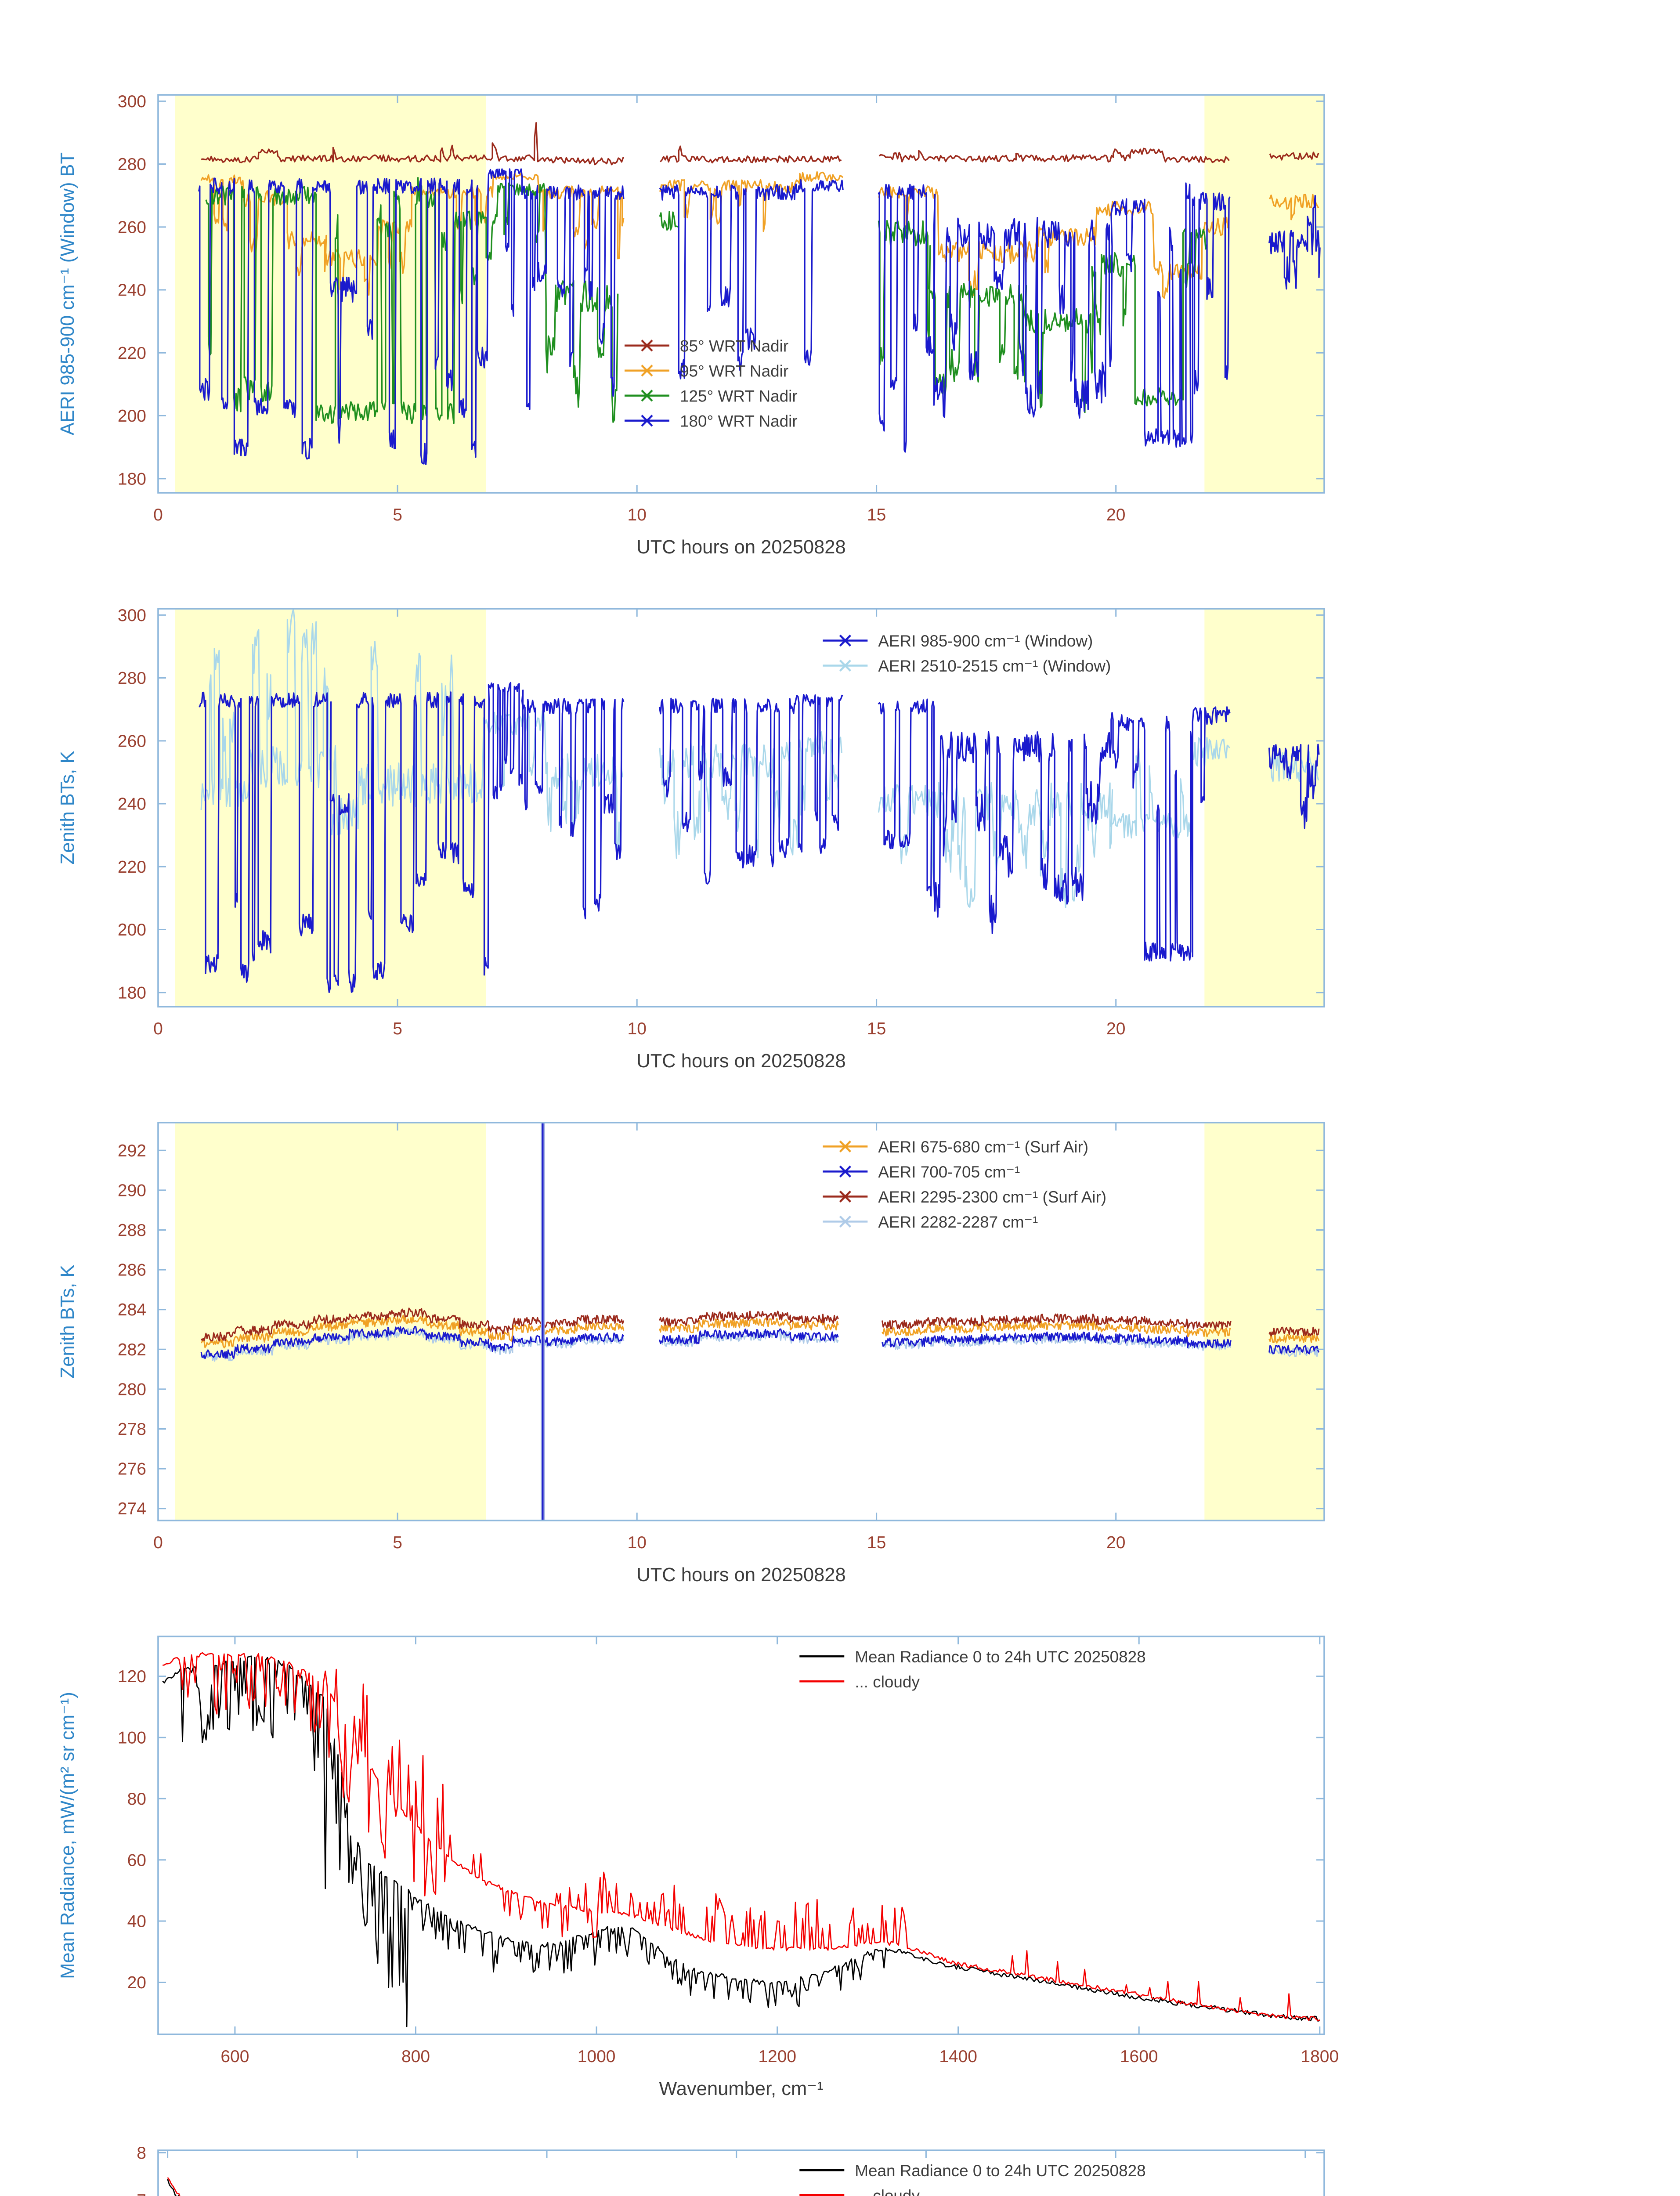 This screenshot has height=2196, width=1680. Describe the element at coordinates (132, 1429) in the screenshot. I see `y-tick-label: 278` at that location.